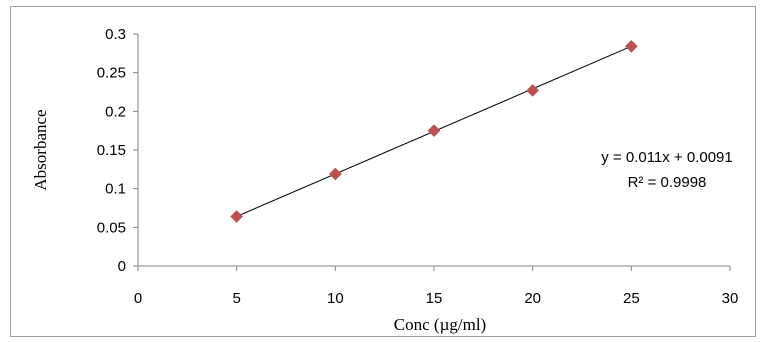  I want to click on y-tick-label: 0.3, so click(115, 34).